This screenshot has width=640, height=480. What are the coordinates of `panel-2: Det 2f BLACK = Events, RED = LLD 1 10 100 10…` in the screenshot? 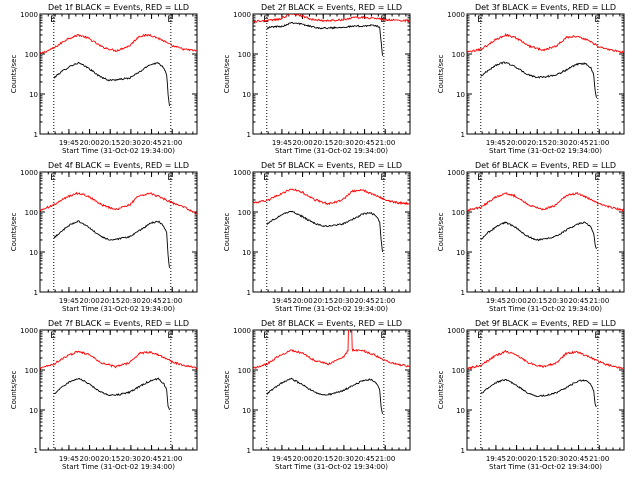 It's located at (317, 79).